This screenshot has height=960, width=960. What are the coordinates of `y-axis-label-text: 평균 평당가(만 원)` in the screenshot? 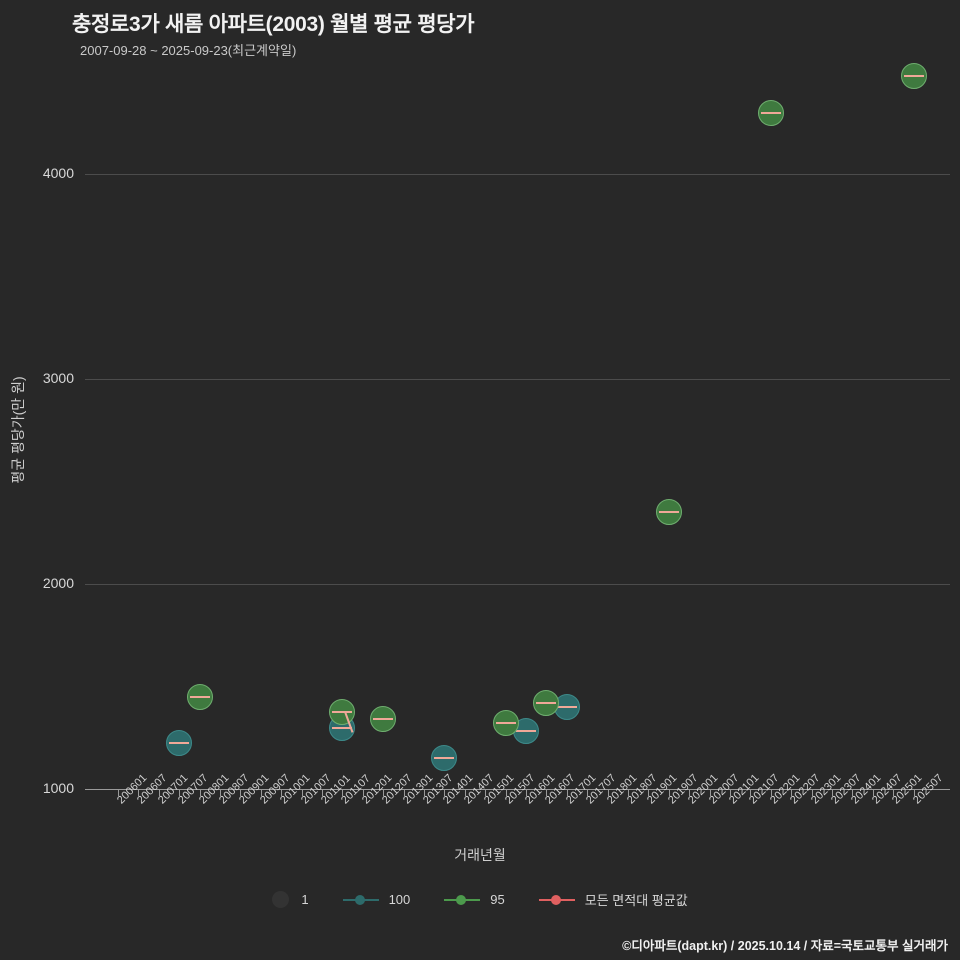 It's located at (18, 430).